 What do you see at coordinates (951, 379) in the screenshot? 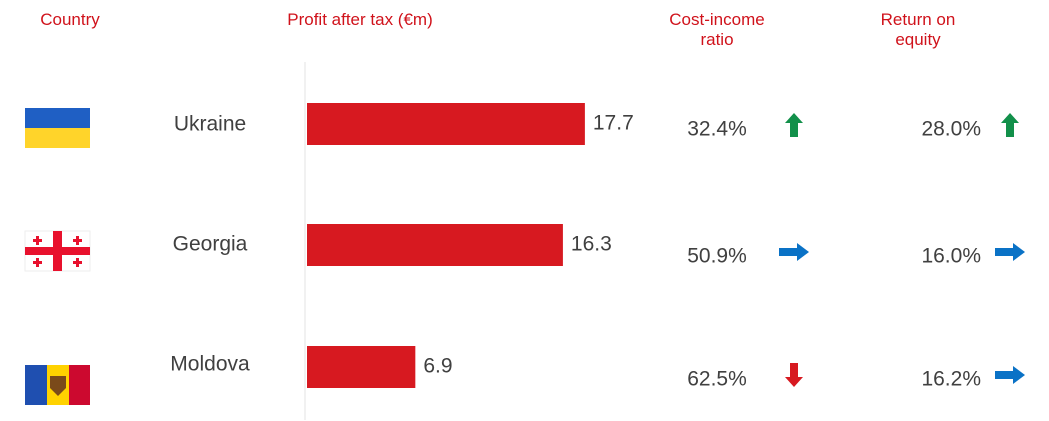
I see `roe-value: 16.2%` at bounding box center [951, 379].